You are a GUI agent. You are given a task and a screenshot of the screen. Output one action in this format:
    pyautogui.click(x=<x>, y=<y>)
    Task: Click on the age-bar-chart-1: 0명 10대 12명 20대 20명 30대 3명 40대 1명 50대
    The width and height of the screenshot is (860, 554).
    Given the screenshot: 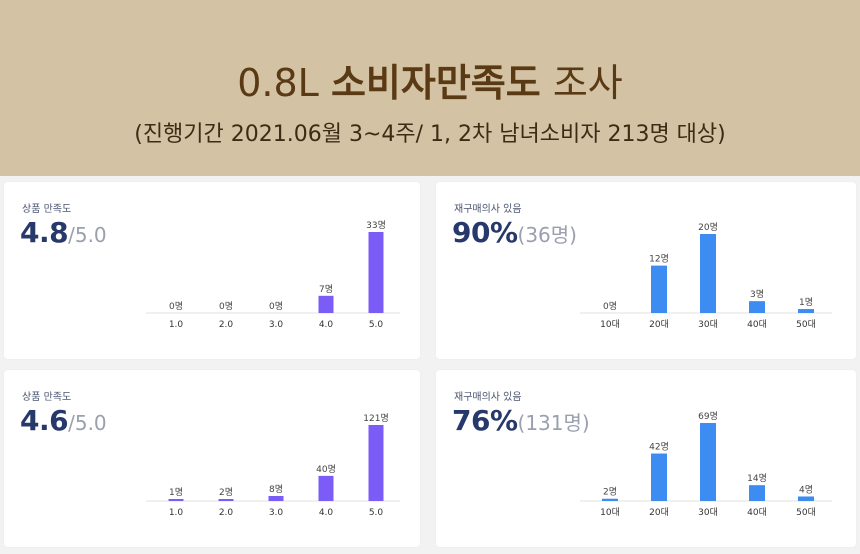 What is the action you would take?
    pyautogui.click(x=706, y=276)
    